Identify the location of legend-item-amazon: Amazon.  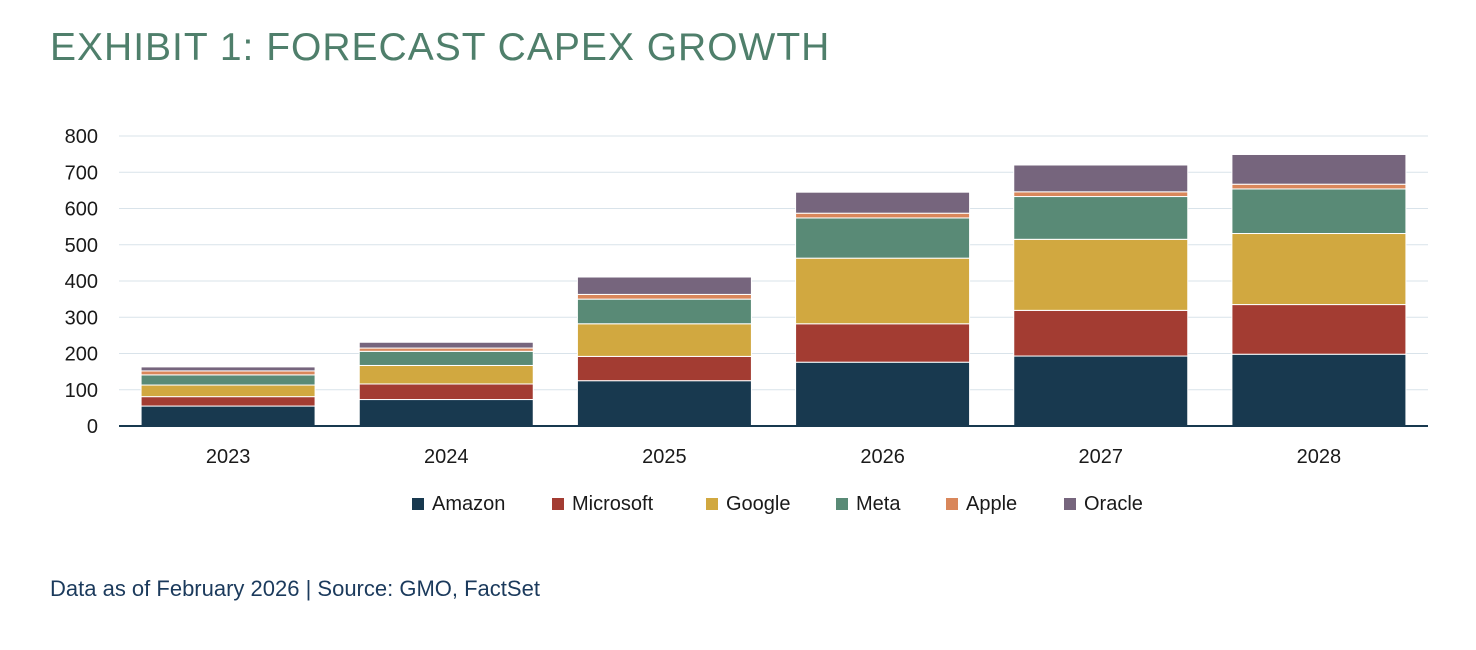
(458, 504).